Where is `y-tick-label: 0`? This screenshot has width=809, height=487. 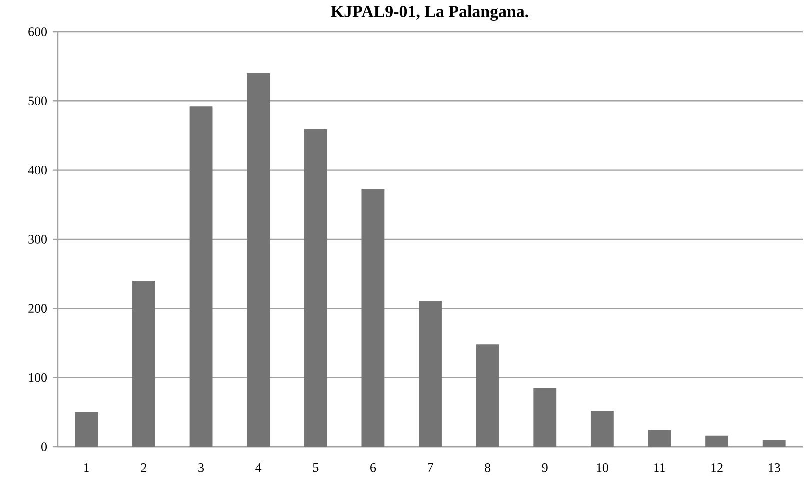 y-tick-label: 0 is located at coordinates (44, 447).